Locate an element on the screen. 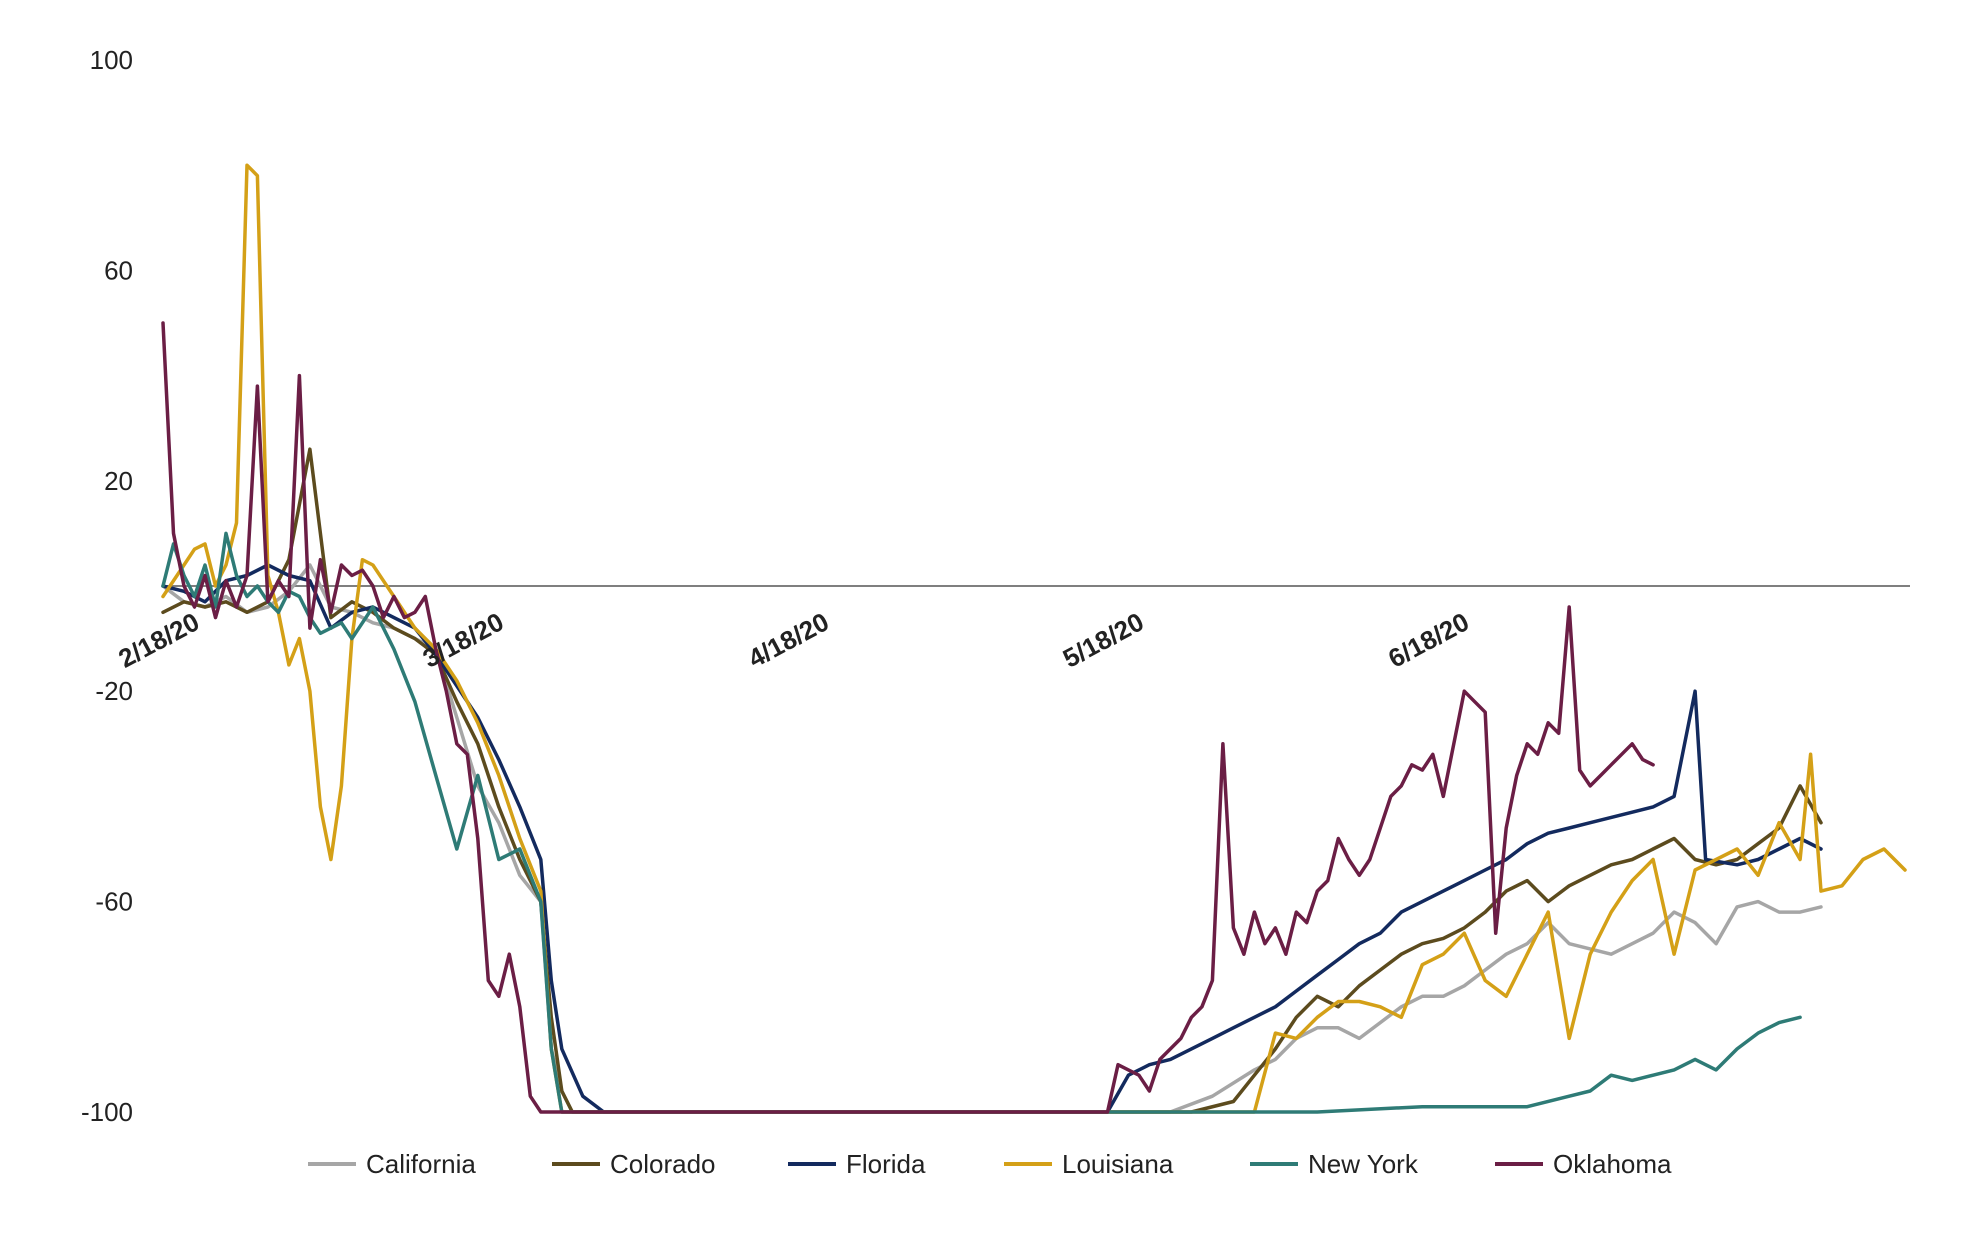  legend-label: California is located at coordinates (421, 1164).